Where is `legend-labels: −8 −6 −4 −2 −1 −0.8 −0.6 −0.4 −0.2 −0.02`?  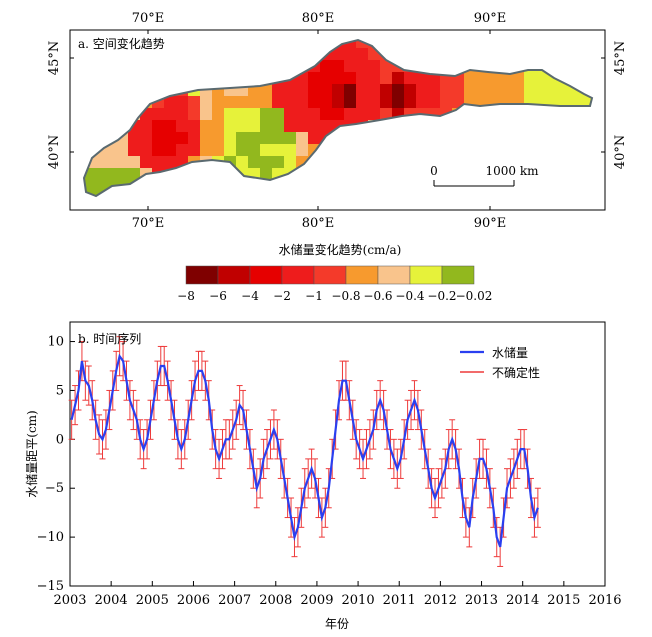 legend-labels: −8 −6 −4 −2 −1 −0.8 −0.6 −0.4 −0.2 −0.02 is located at coordinates (334, 296).